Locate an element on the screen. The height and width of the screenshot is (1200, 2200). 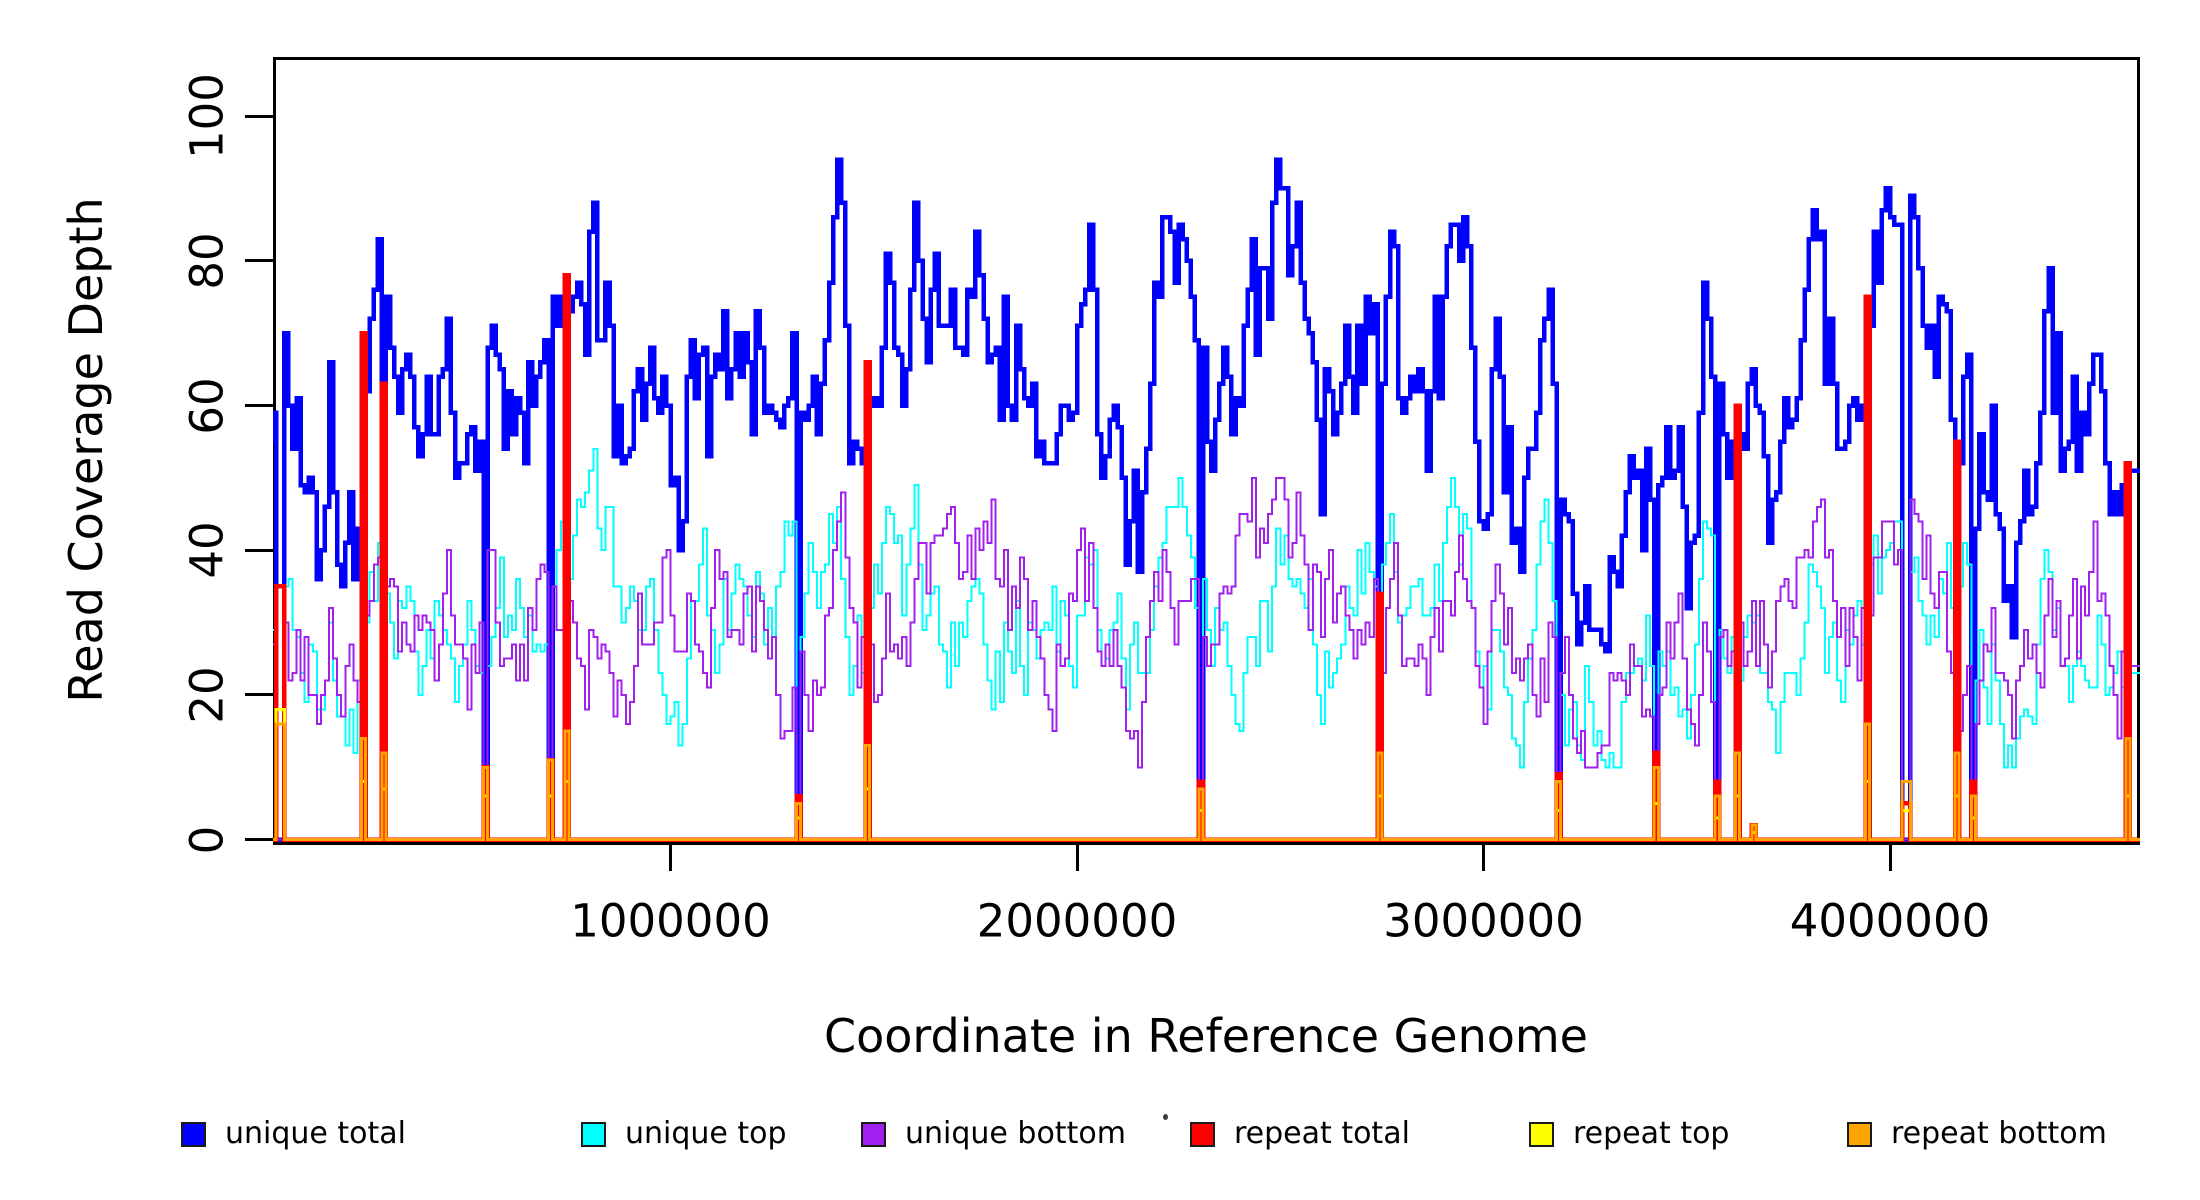
y-tick-label: 60 is located at coordinates (207, 405).